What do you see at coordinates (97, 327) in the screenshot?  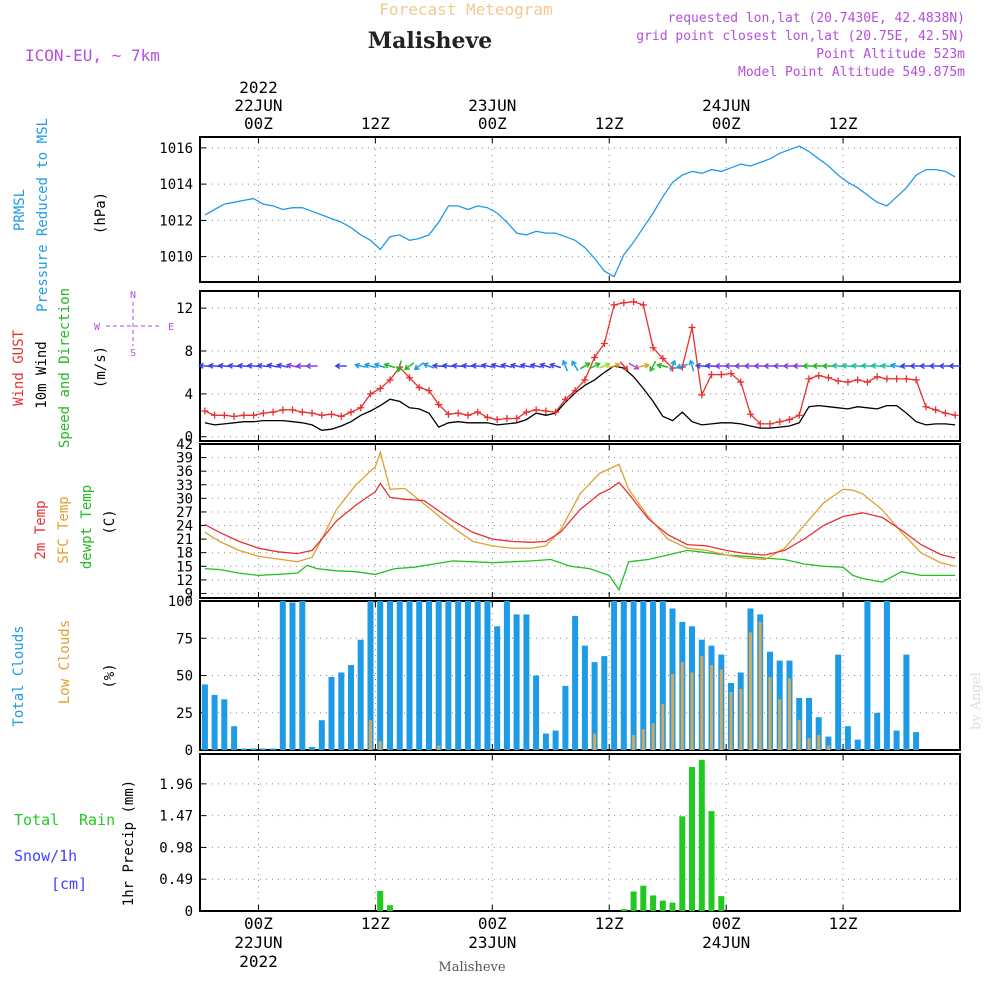 I see `compass-west-label: W` at bounding box center [97, 327].